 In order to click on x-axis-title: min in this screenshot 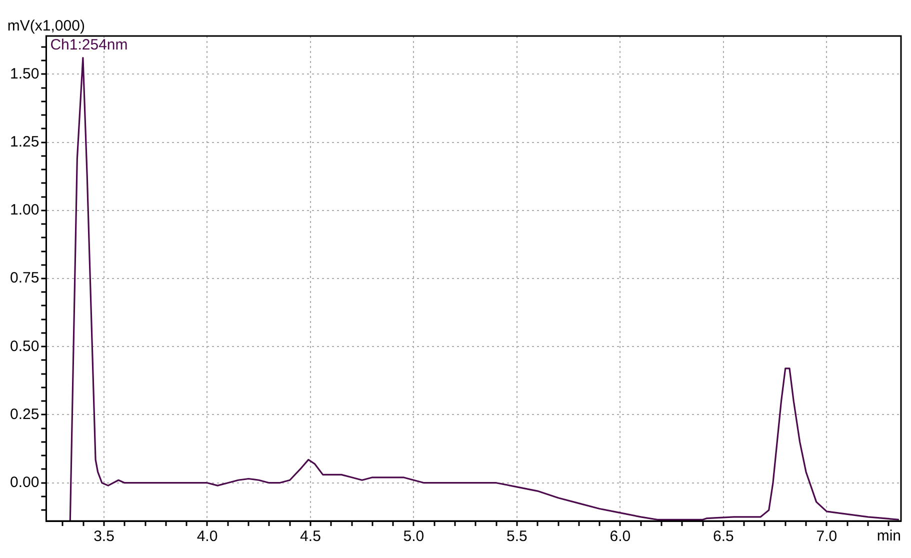, I will do `click(888, 536)`.